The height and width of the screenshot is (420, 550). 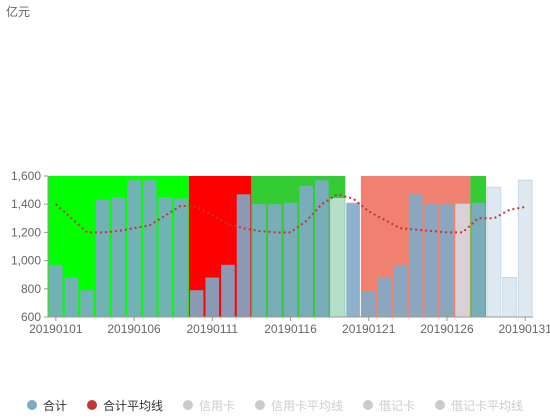 I want to click on legend-item: 借记卡, so click(x=389, y=405).